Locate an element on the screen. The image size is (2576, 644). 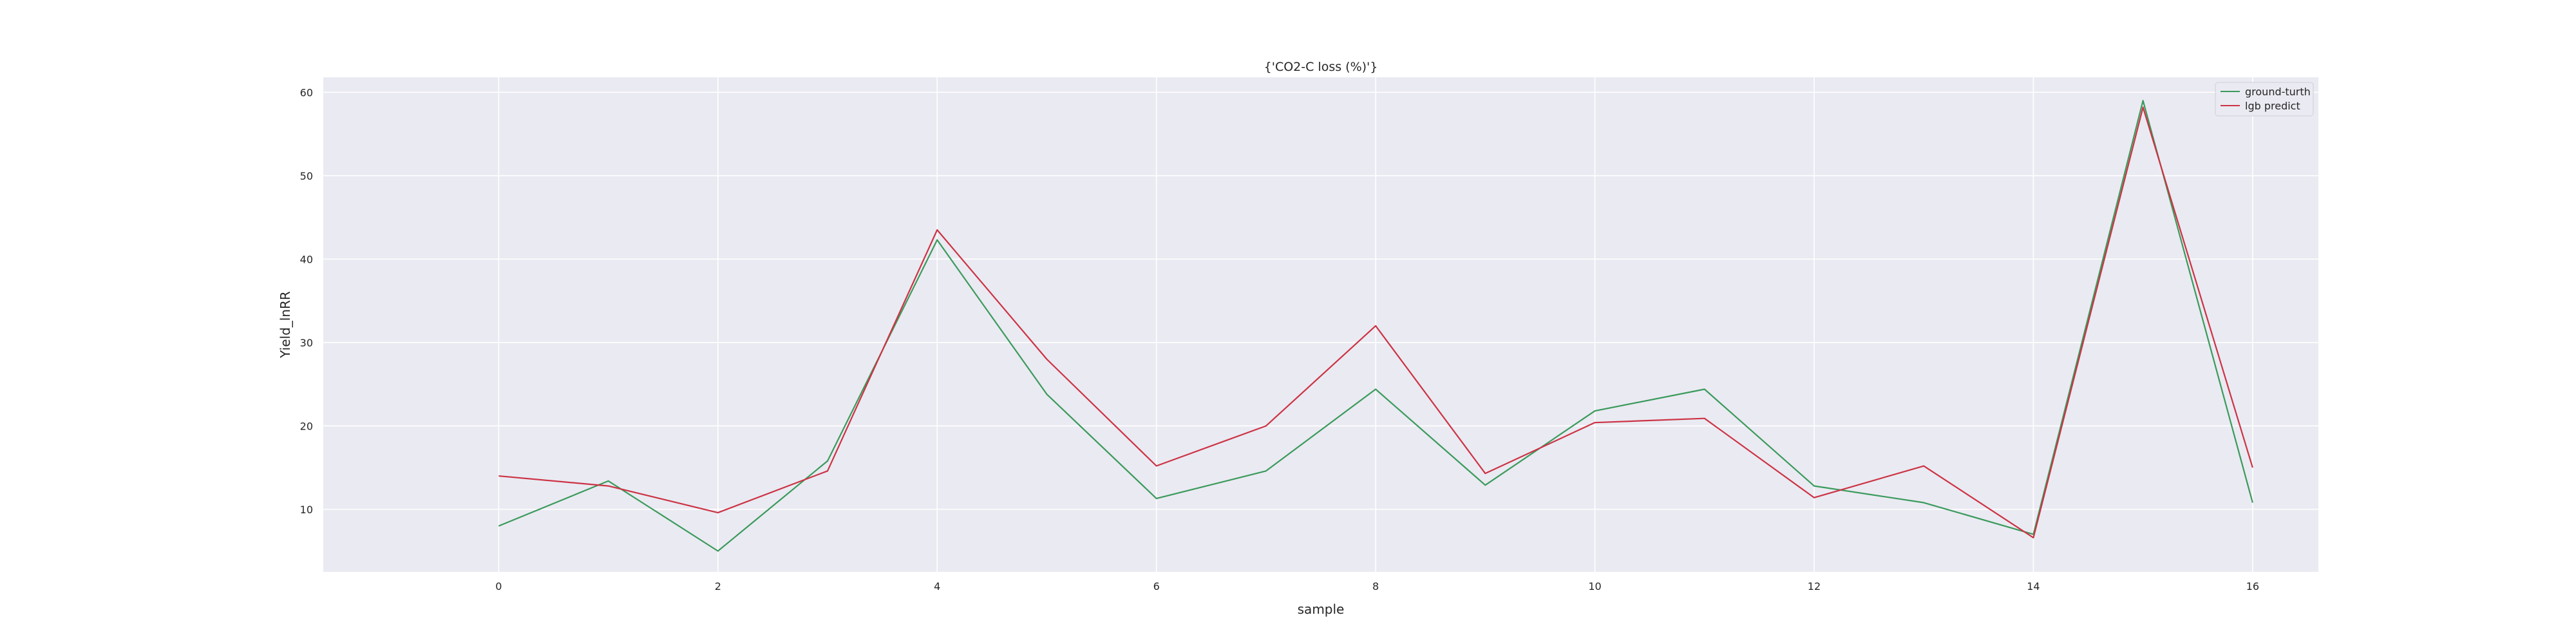
x-tick-label: 4 is located at coordinates (937, 586).